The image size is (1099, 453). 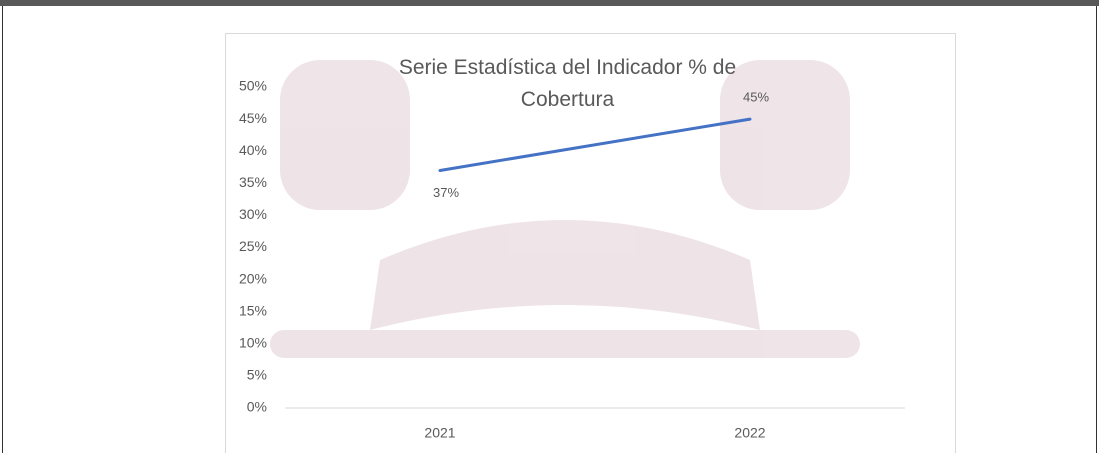 I want to click on y-tick-label: 0%, so click(x=257, y=407).